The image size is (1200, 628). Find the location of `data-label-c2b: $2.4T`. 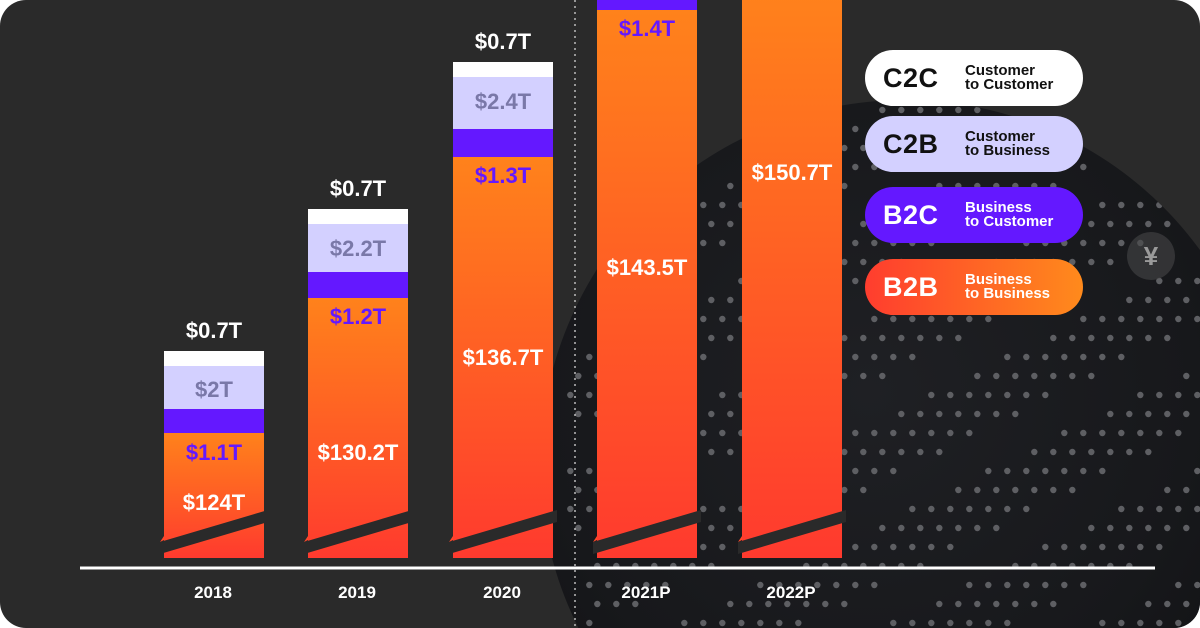

data-label-c2b: $2.4T is located at coordinates (503, 101).